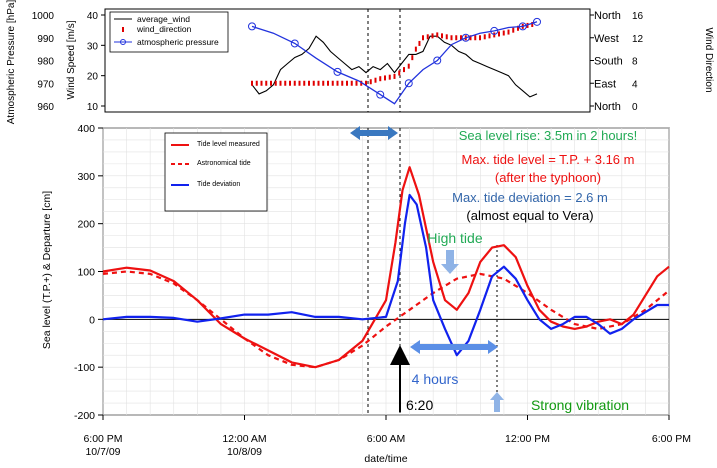 This screenshot has width=717, height=468. What do you see at coordinates (527, 439) in the screenshot?
I see `x-tick-label: 12:00 PM` at bounding box center [527, 439].